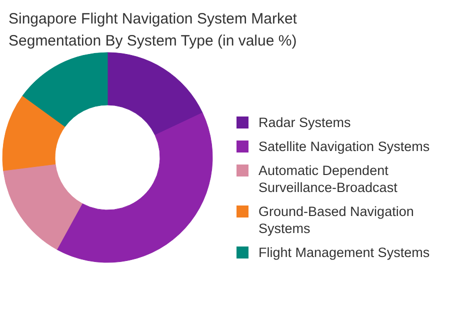  What do you see at coordinates (153, 30) in the screenshot?
I see `chart-title: Singapore Flight Navigation System Market Segmentation By System Type (in value %)` at bounding box center [153, 30].